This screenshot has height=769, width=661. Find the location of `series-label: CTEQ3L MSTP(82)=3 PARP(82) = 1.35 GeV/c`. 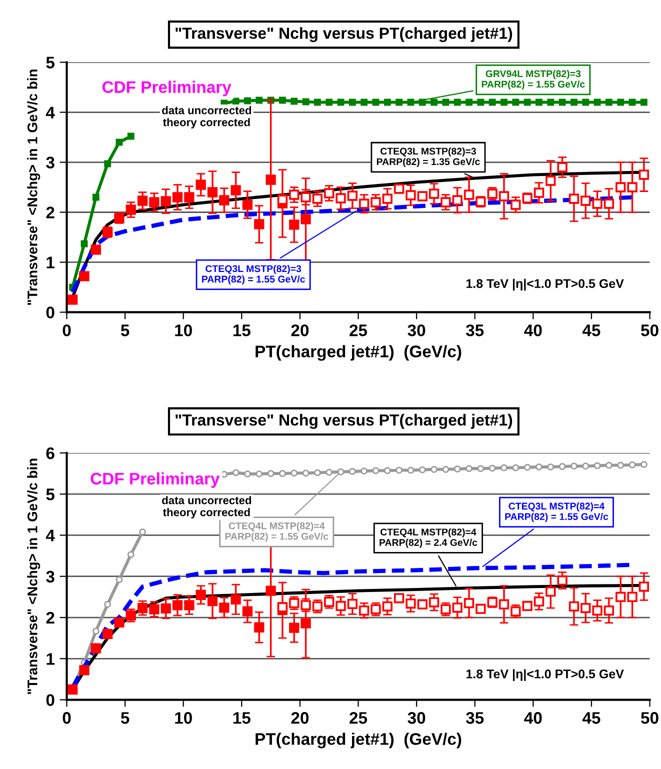

series-label: CTEQ3L MSTP(82)=3 PARP(82) = 1.35 GeV/c is located at coordinates (428, 157).